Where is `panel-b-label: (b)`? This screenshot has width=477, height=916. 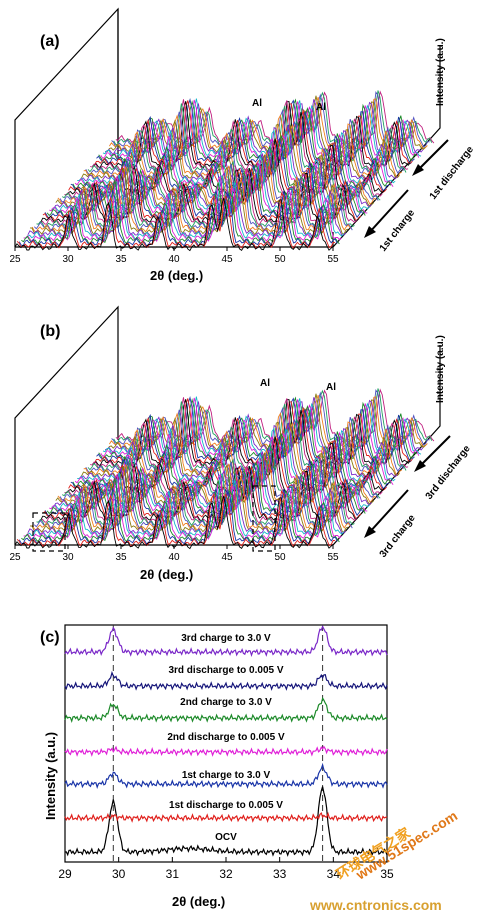 panel-b-label: (b) is located at coordinates (50, 331).